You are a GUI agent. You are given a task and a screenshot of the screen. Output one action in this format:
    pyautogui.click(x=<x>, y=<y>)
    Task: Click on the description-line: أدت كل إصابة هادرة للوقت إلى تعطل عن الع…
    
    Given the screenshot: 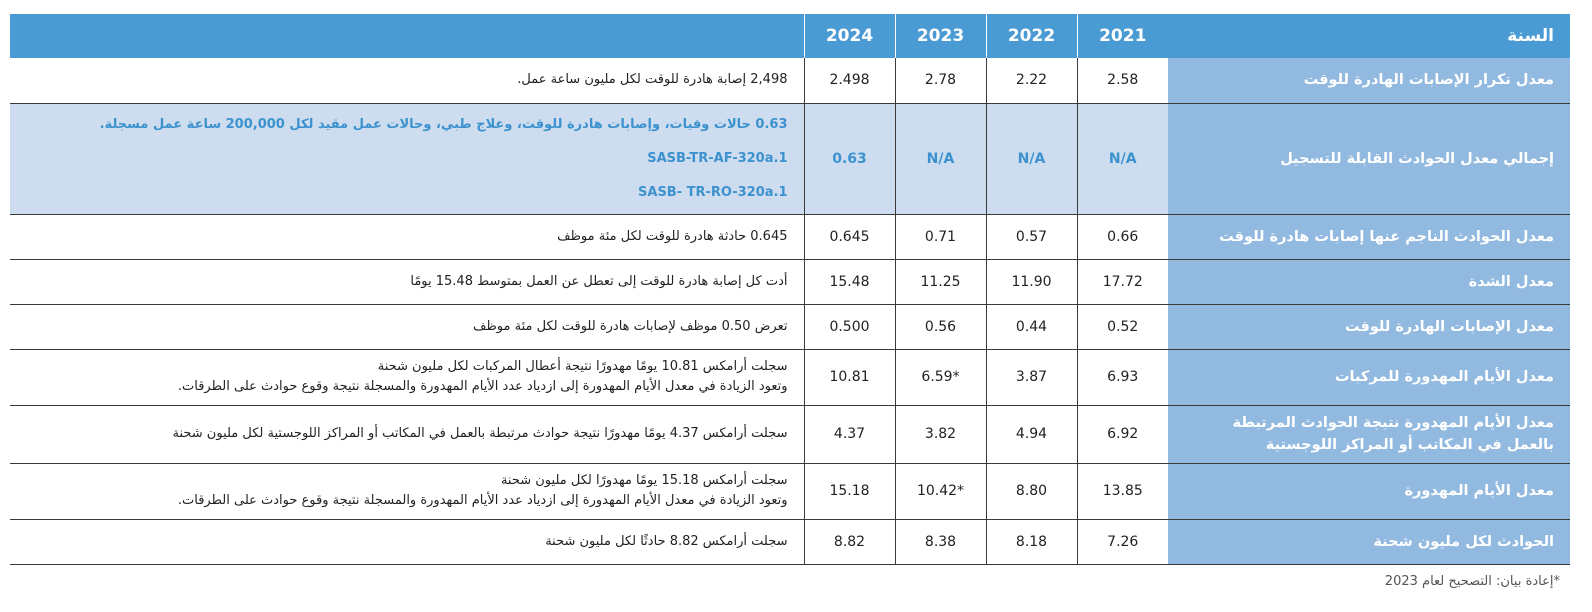 What is the action you would take?
    pyautogui.click(x=599, y=281)
    